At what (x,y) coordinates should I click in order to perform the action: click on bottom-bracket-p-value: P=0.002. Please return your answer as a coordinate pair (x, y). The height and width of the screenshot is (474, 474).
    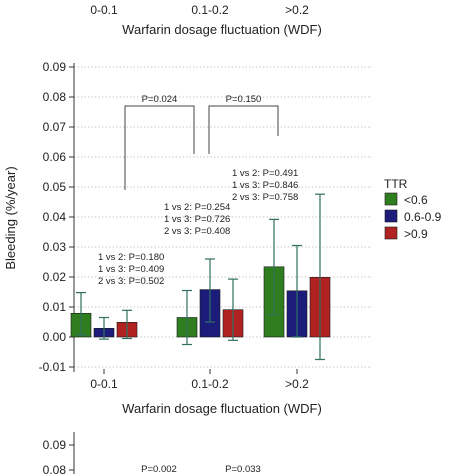
    Looking at the image, I should click on (159, 469).